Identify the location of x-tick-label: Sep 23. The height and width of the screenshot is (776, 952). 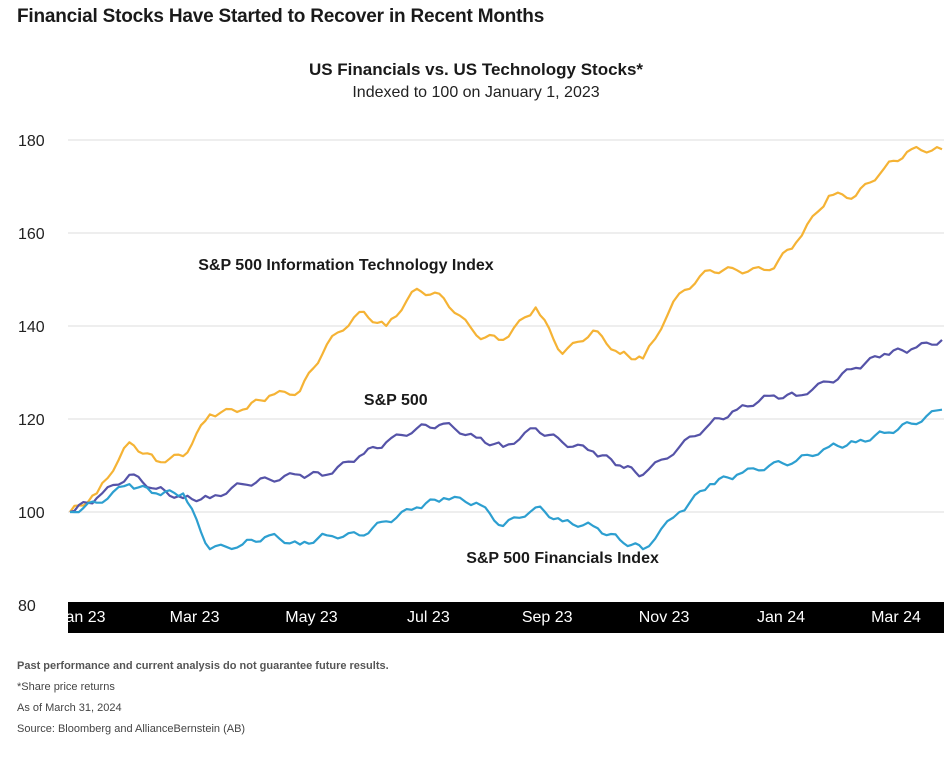
(547, 617).